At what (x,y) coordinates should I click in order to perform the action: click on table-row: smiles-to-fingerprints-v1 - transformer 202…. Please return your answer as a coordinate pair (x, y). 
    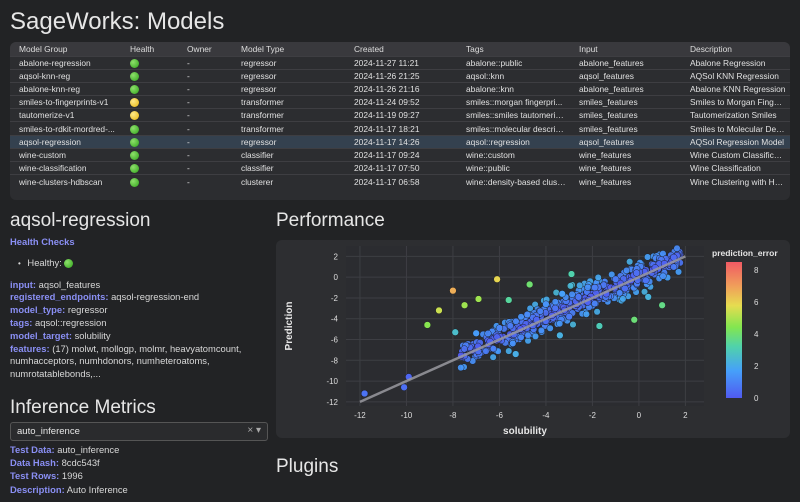
    Looking at the image, I should click on (400, 102).